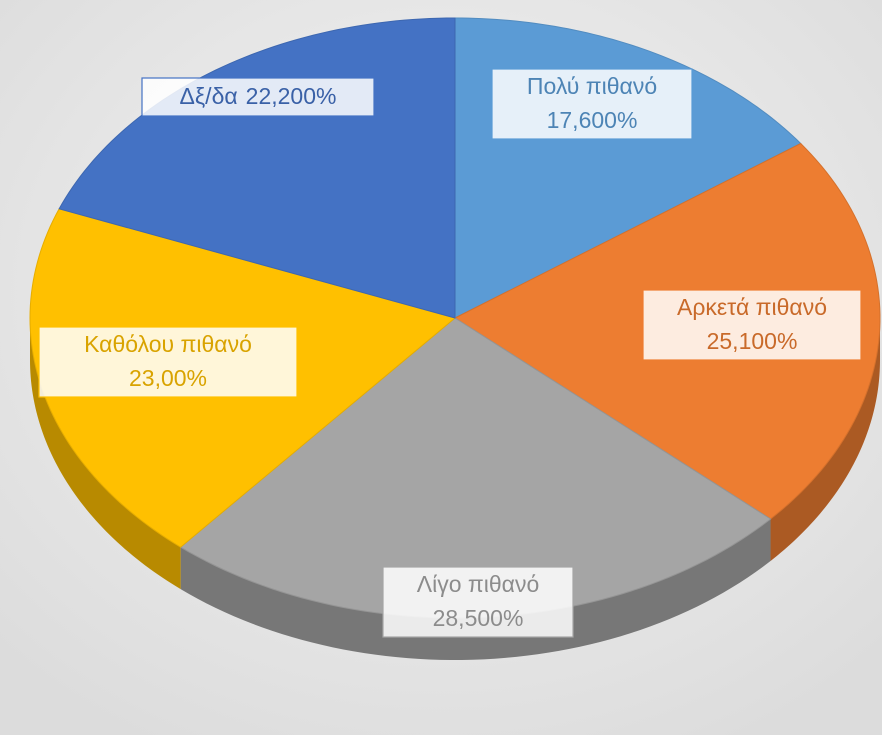 This screenshot has height=735, width=882. What do you see at coordinates (752, 341) in the screenshot?
I see `data-label-value: 25,100%` at bounding box center [752, 341].